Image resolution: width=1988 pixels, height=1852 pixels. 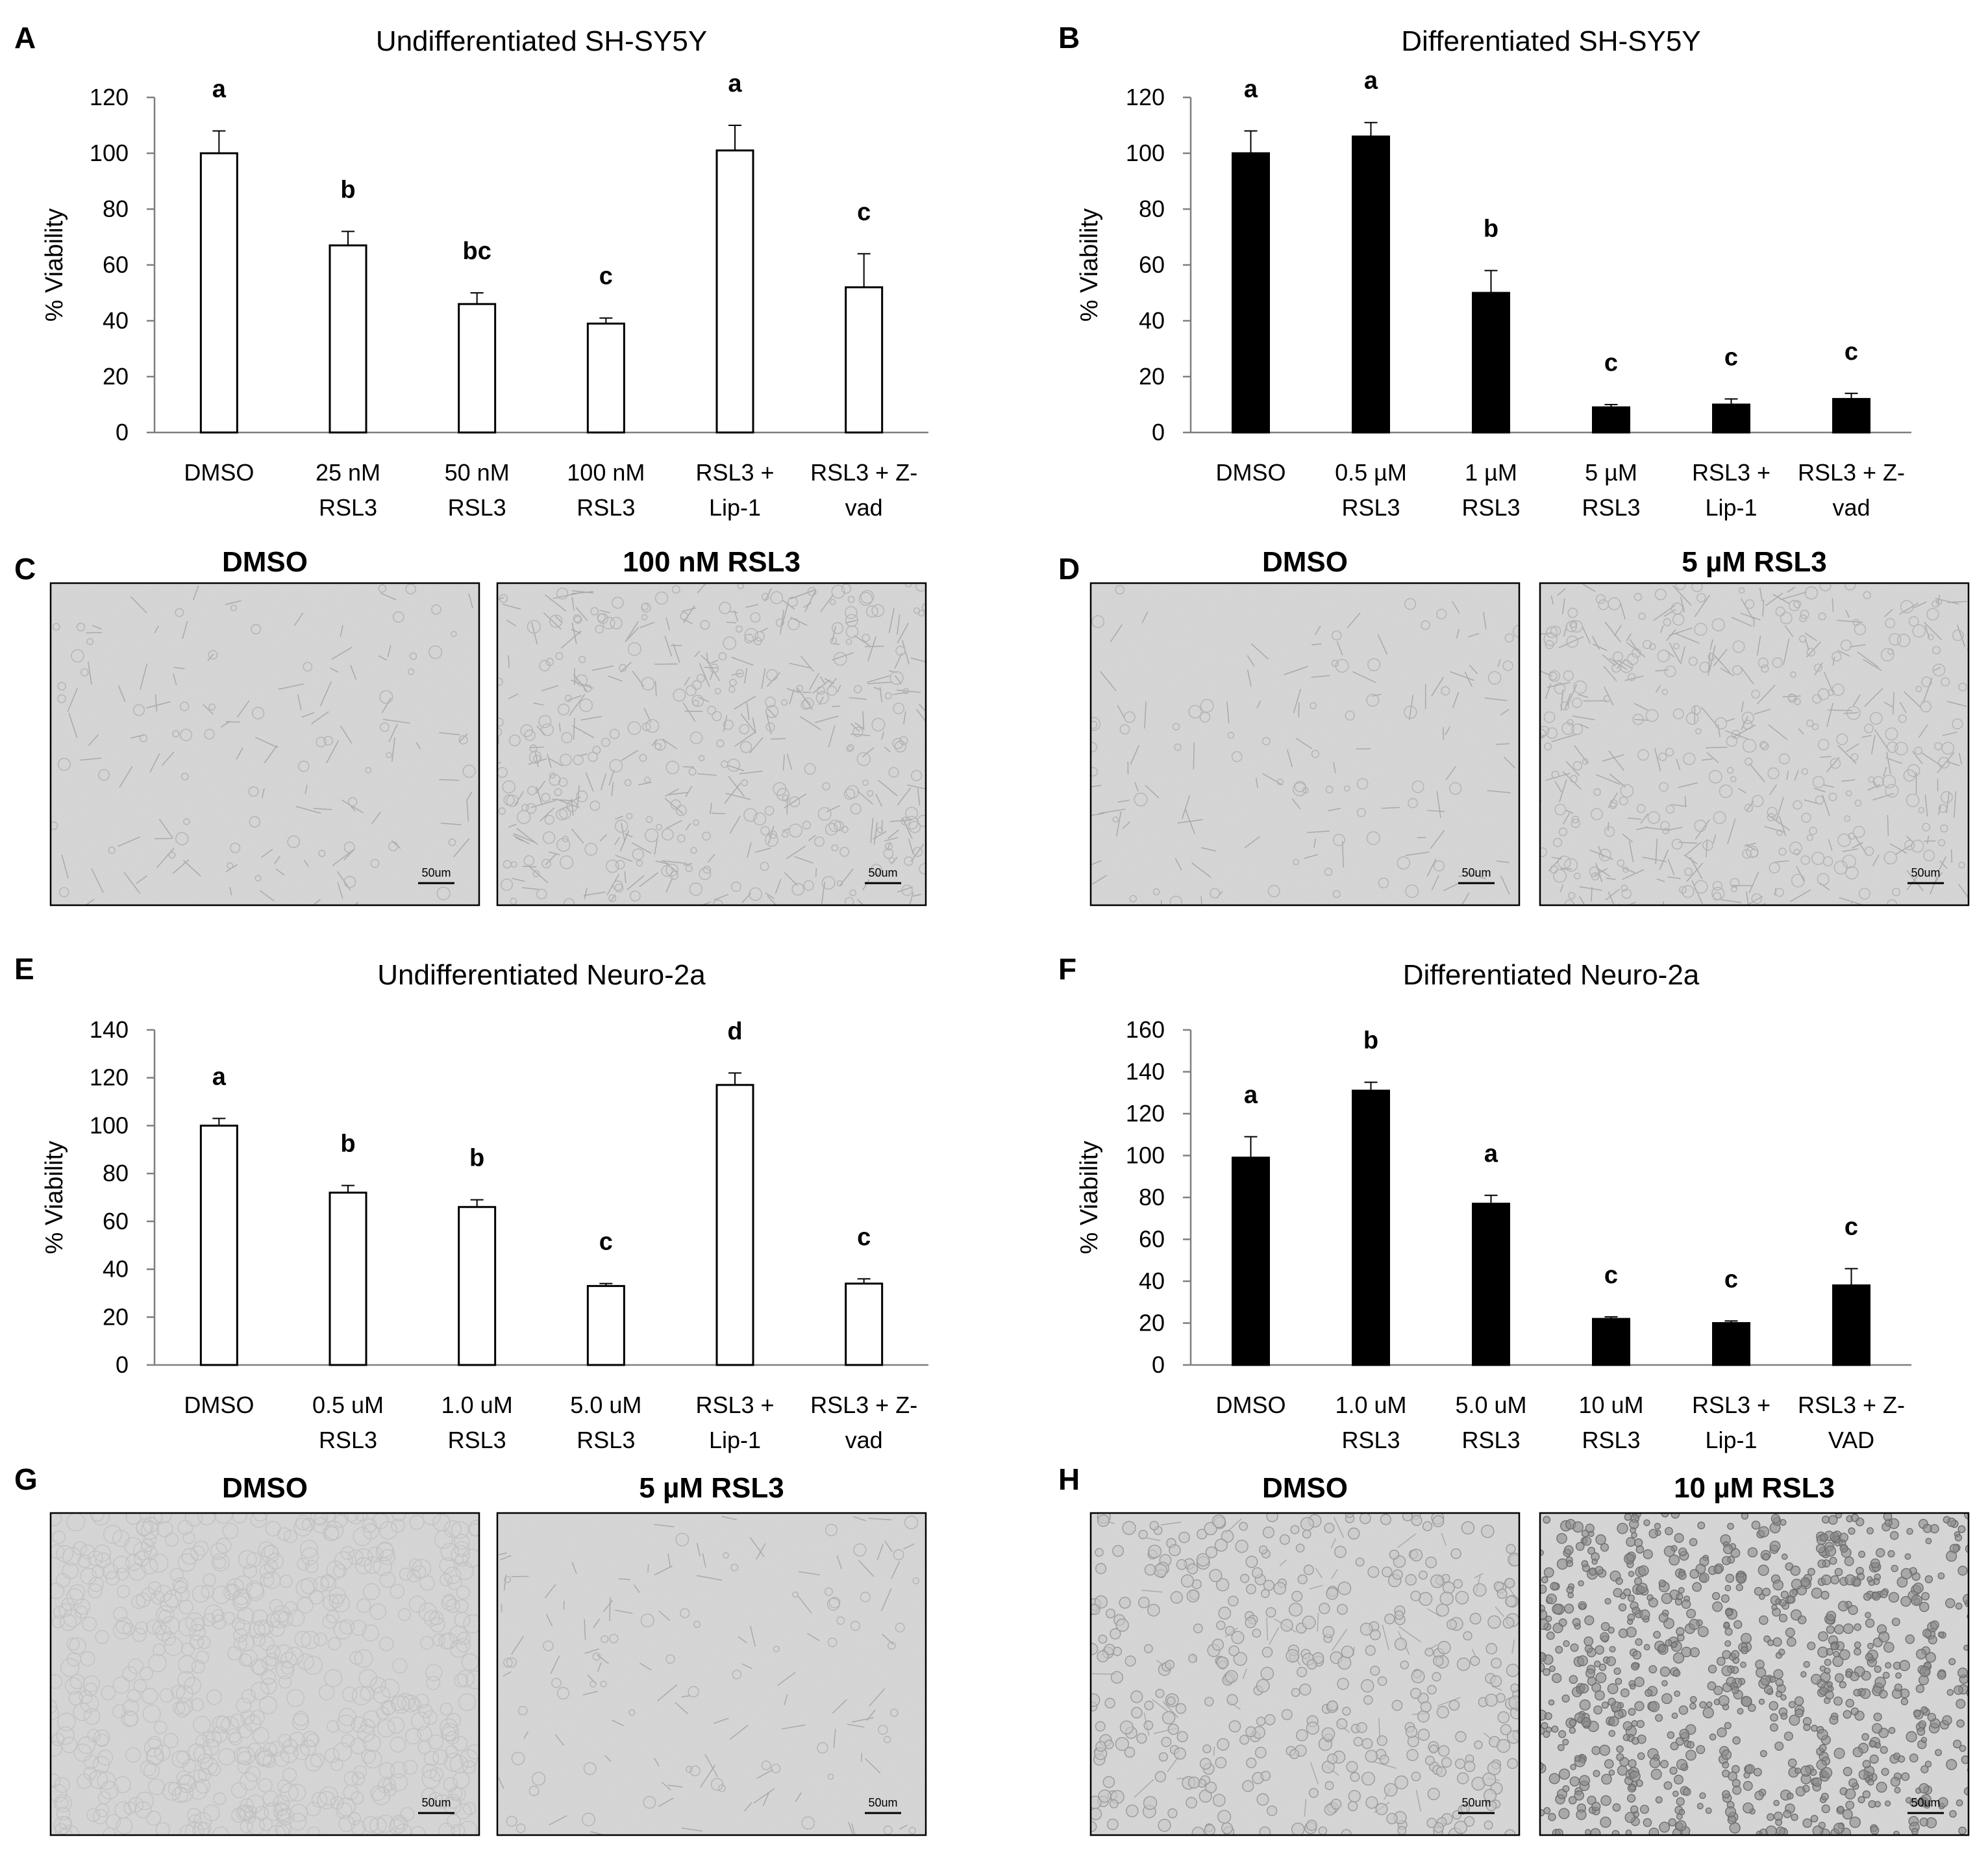 I want to click on panel-letter: E, so click(x=24, y=969).